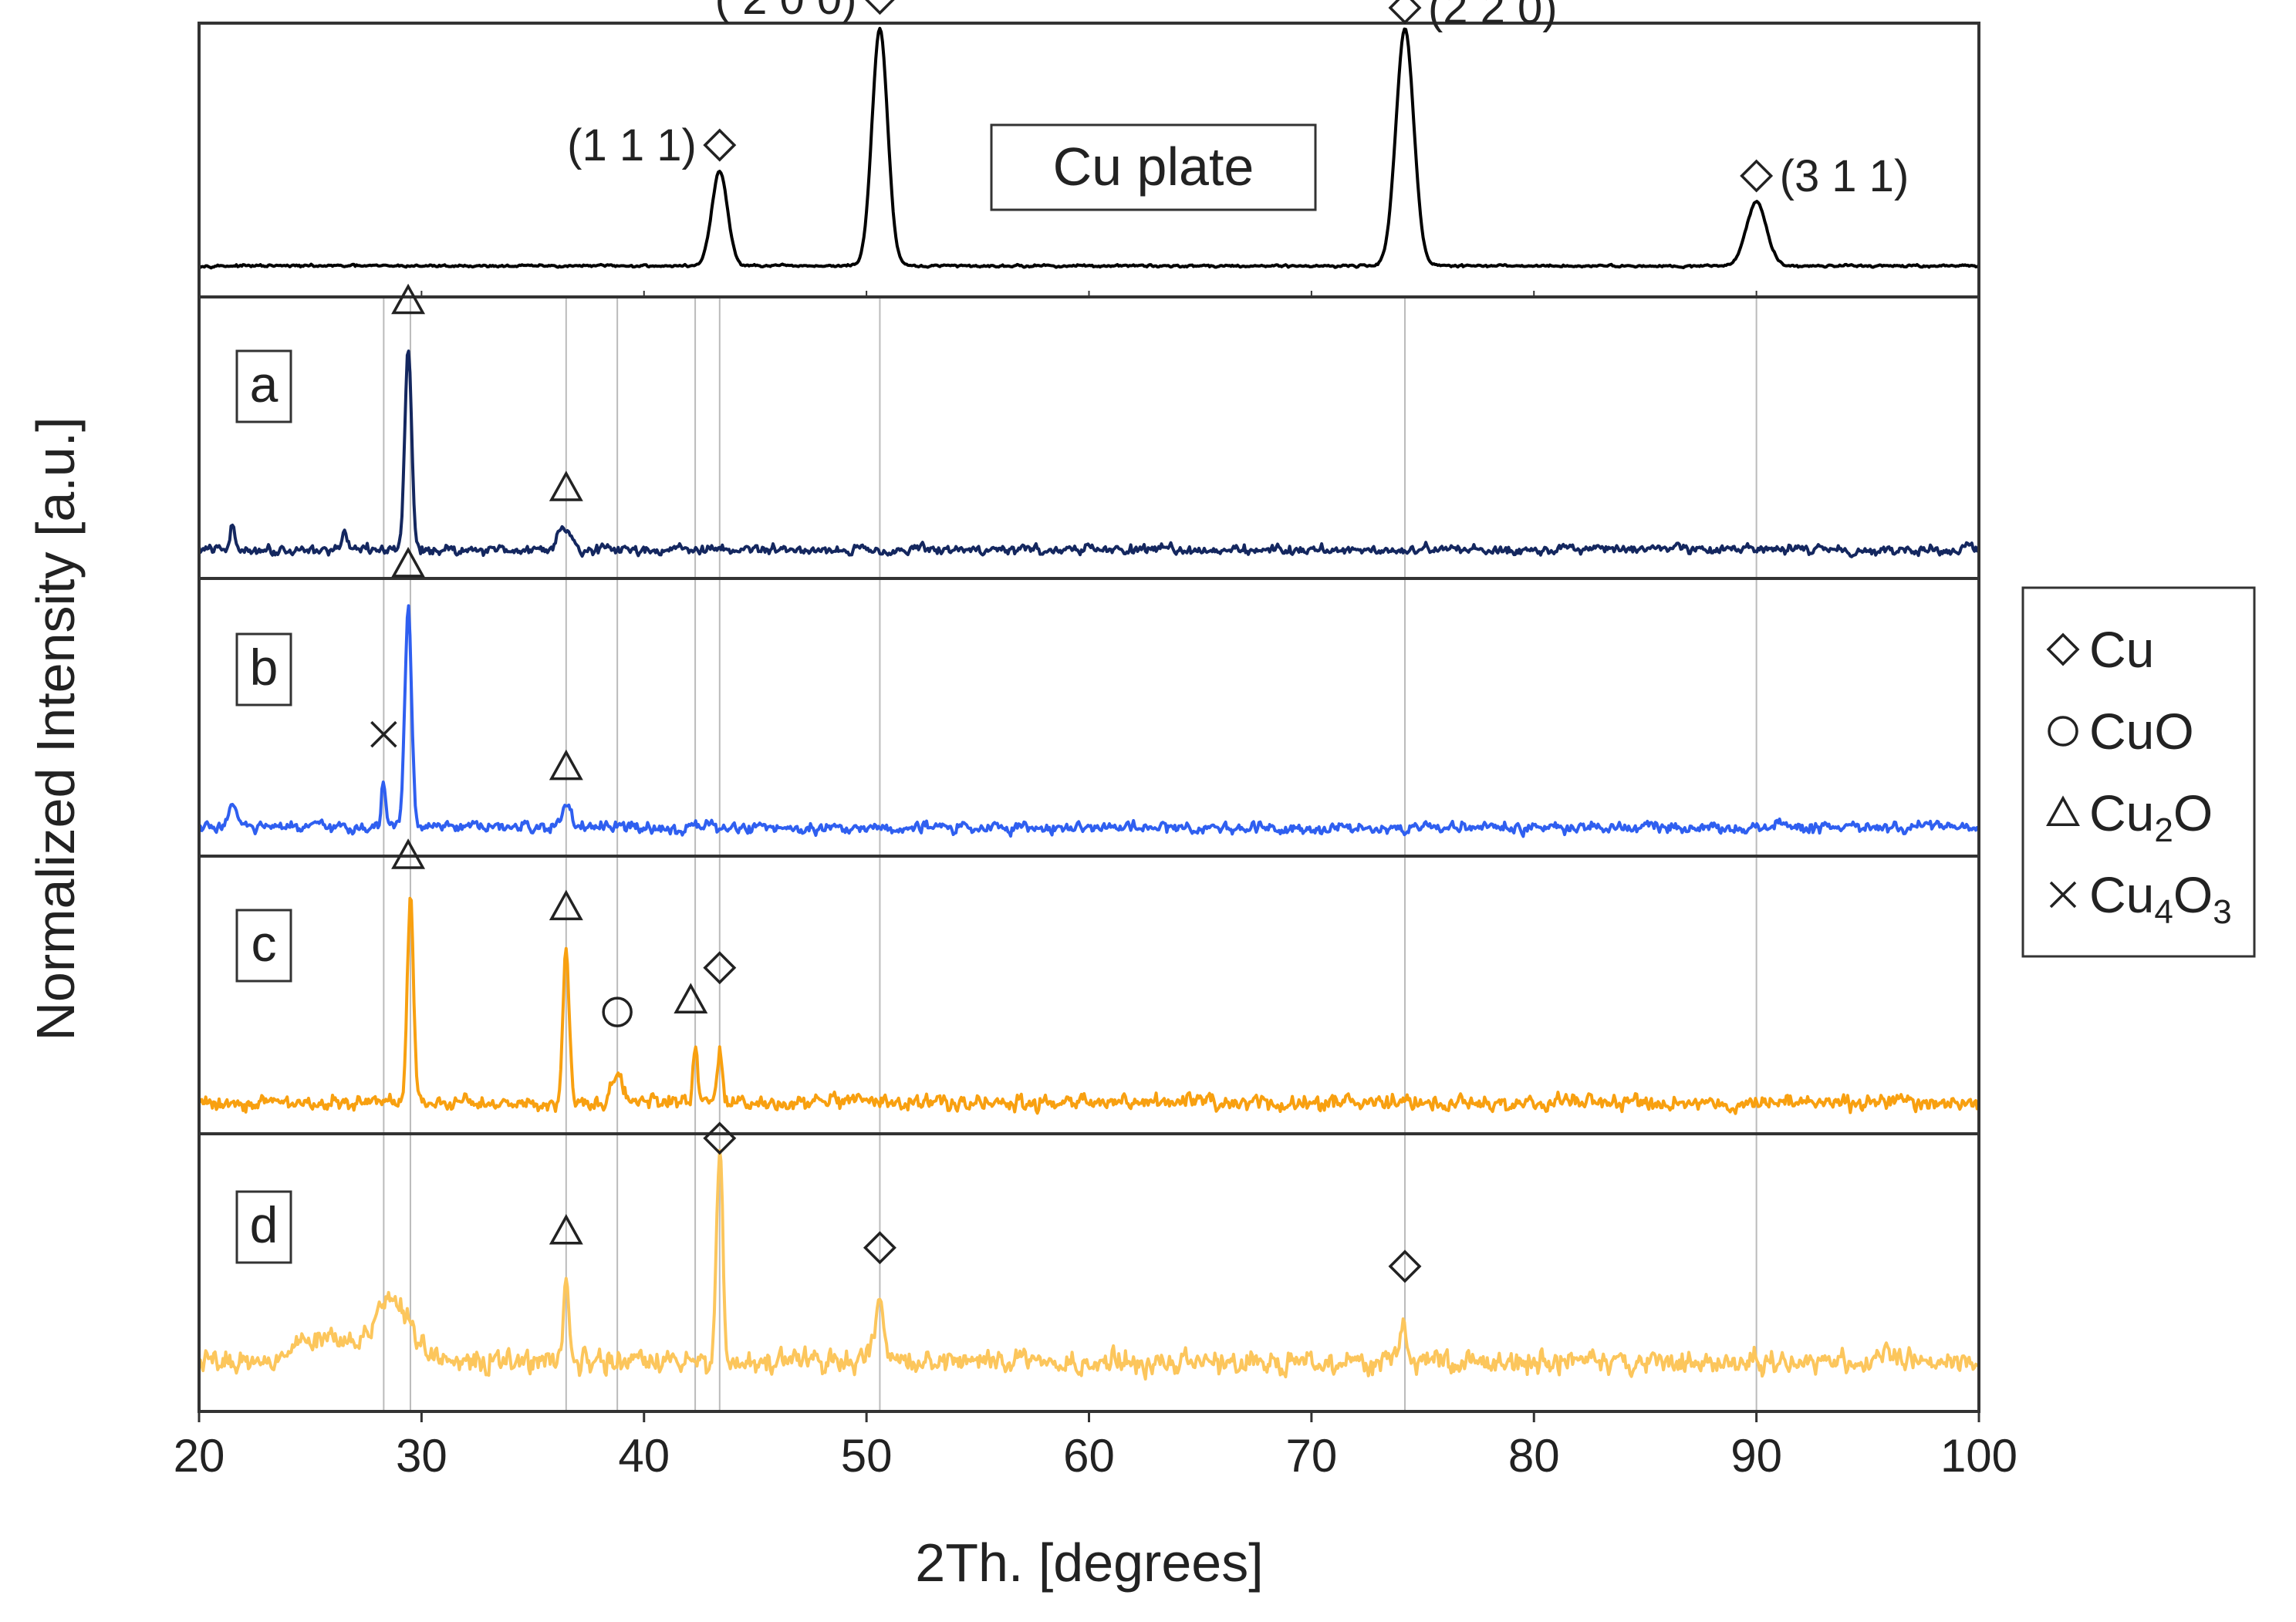 This screenshot has width=2296, height=1622. What do you see at coordinates (1312, 1456) in the screenshot?
I see `x-tick-label: 70` at bounding box center [1312, 1456].